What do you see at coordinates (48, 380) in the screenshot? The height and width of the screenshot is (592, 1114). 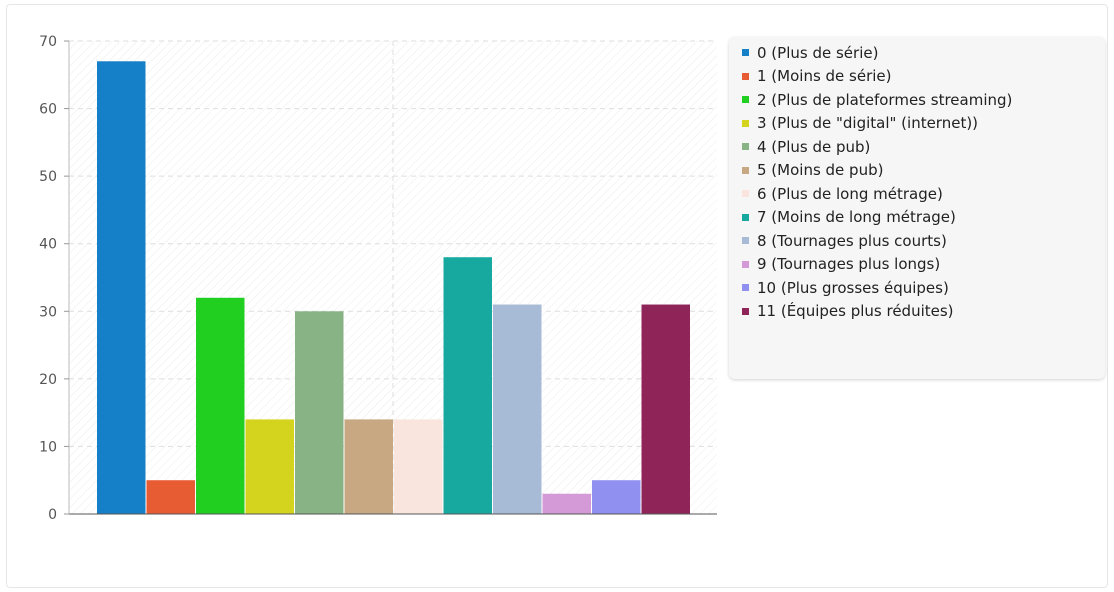 I see `y-tick-label: 20` at bounding box center [48, 380].